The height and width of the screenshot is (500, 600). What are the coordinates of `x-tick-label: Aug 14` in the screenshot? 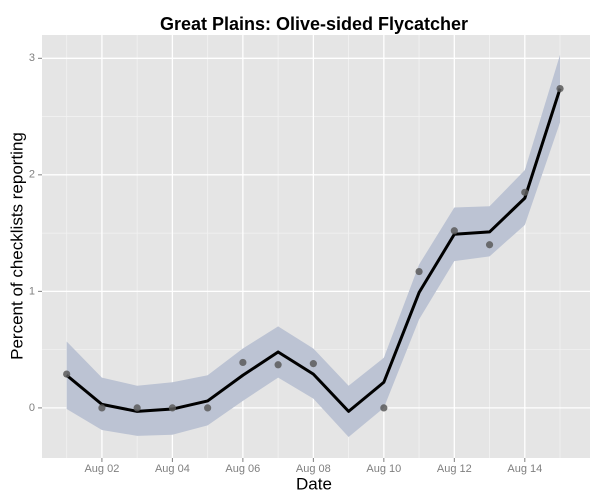 It's located at (524, 469).